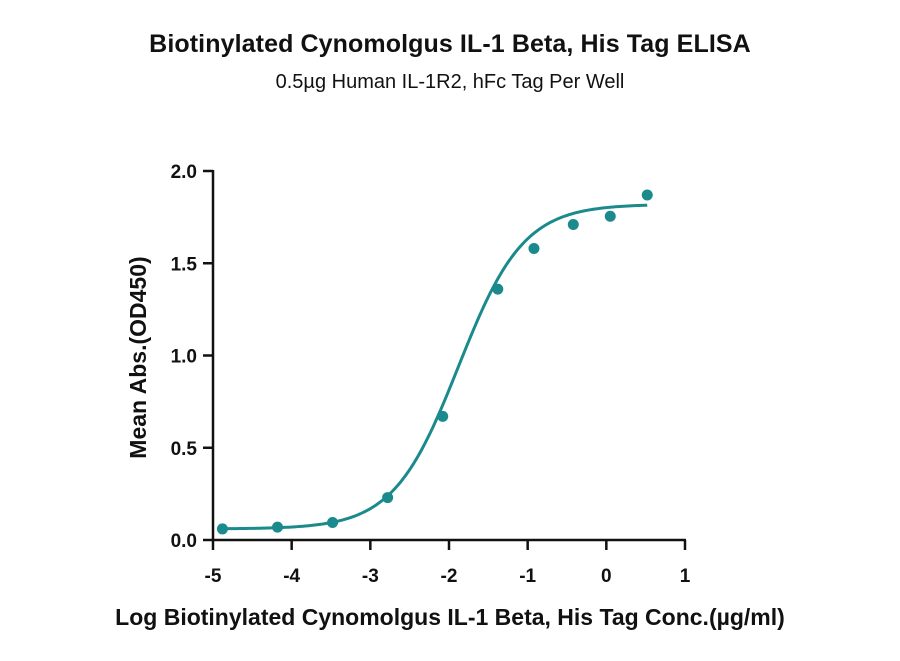 The width and height of the screenshot is (900, 661). I want to click on chart-subtitle: 0.5µg Human IL-1R2, hFc Tag Per Well, so click(450, 82).